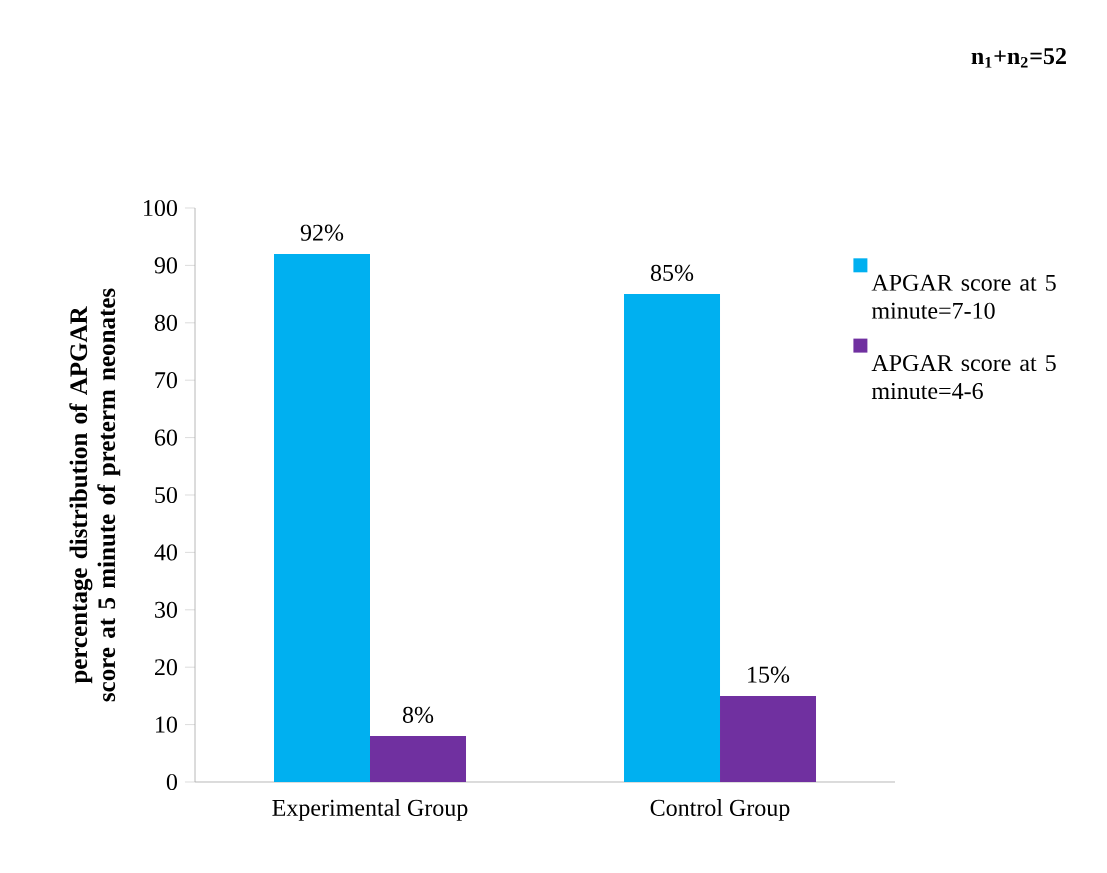 This screenshot has width=1107, height=873. What do you see at coordinates (963, 296) in the screenshot?
I see `legend-label: APGAR score at 5 minute=7-10` at bounding box center [963, 296].